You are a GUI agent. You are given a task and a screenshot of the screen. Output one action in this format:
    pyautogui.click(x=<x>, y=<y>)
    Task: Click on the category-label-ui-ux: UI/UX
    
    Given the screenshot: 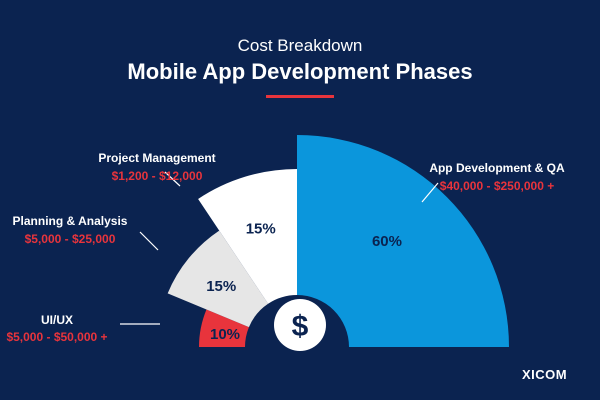 What is the action you would take?
    pyautogui.click(x=57, y=320)
    